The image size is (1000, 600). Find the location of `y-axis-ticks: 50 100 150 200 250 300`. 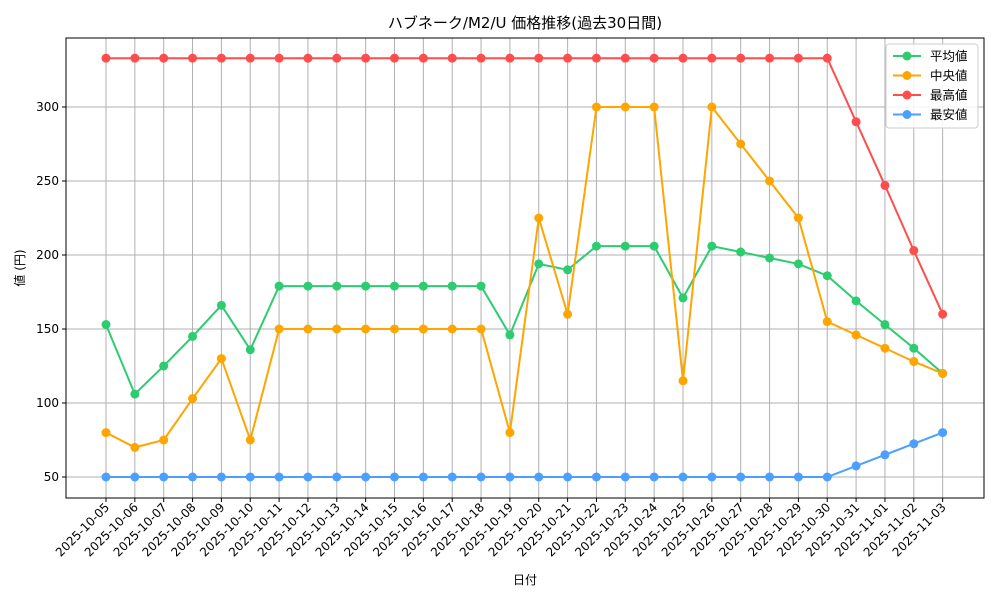

y-axis-ticks: 50 100 150 200 250 300 is located at coordinates (51, 292).